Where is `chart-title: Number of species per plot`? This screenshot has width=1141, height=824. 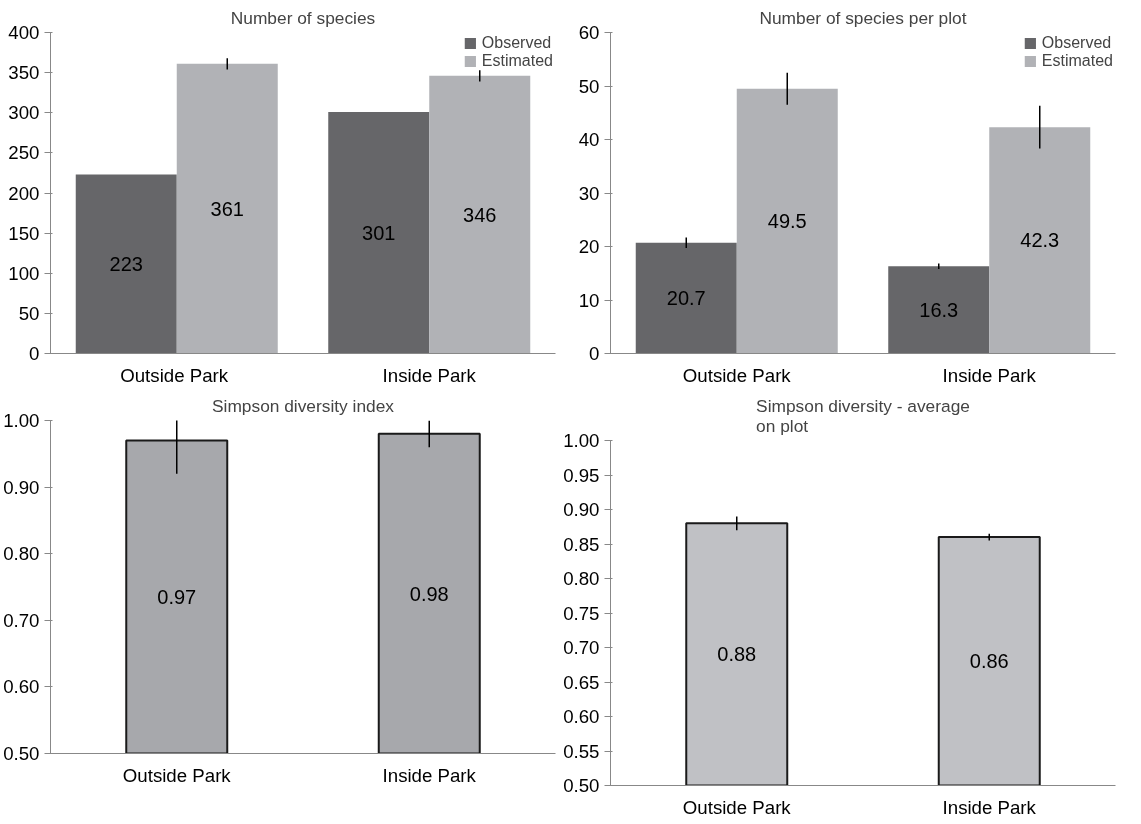 chart-title: Number of species per plot is located at coordinates (863, 17).